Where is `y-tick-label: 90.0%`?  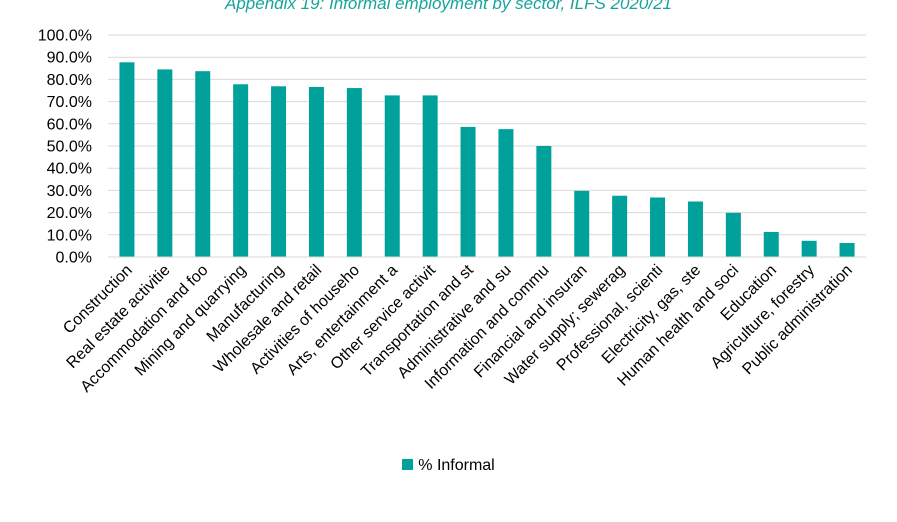 y-tick-label: 90.0% is located at coordinates (69, 58).